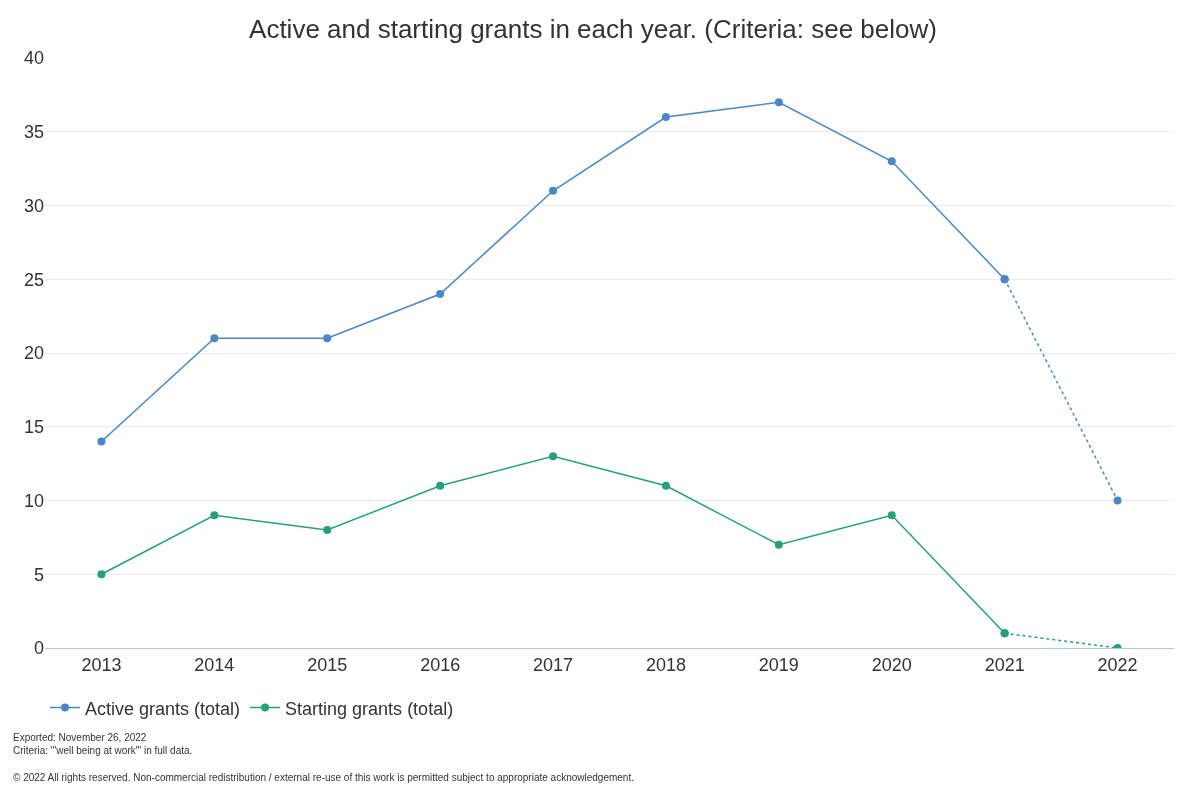  What do you see at coordinates (369, 708) in the screenshot?
I see `legend-label: Starting grants (total)` at bounding box center [369, 708].